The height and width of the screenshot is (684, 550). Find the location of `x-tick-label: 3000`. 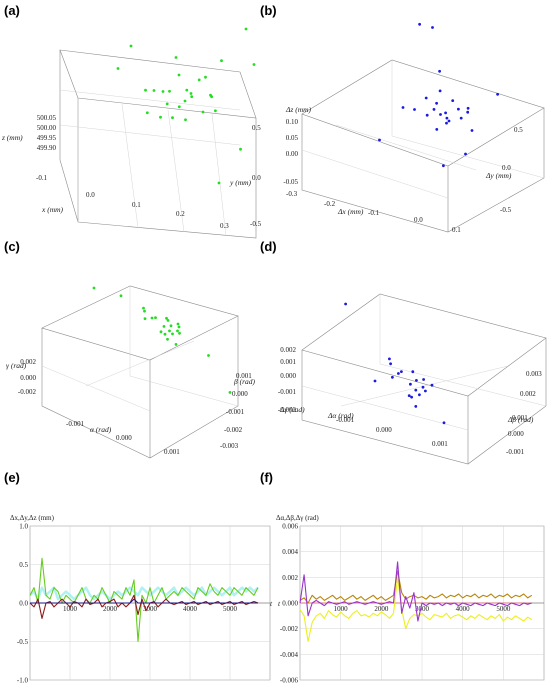

x-tick-label: 3000 is located at coordinates (150, 609).